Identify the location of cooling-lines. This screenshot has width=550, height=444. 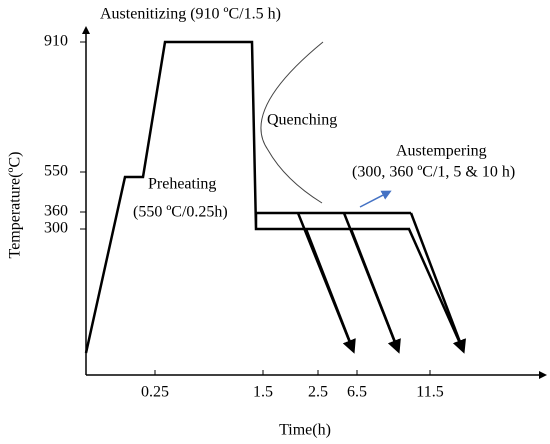
(381, 283).